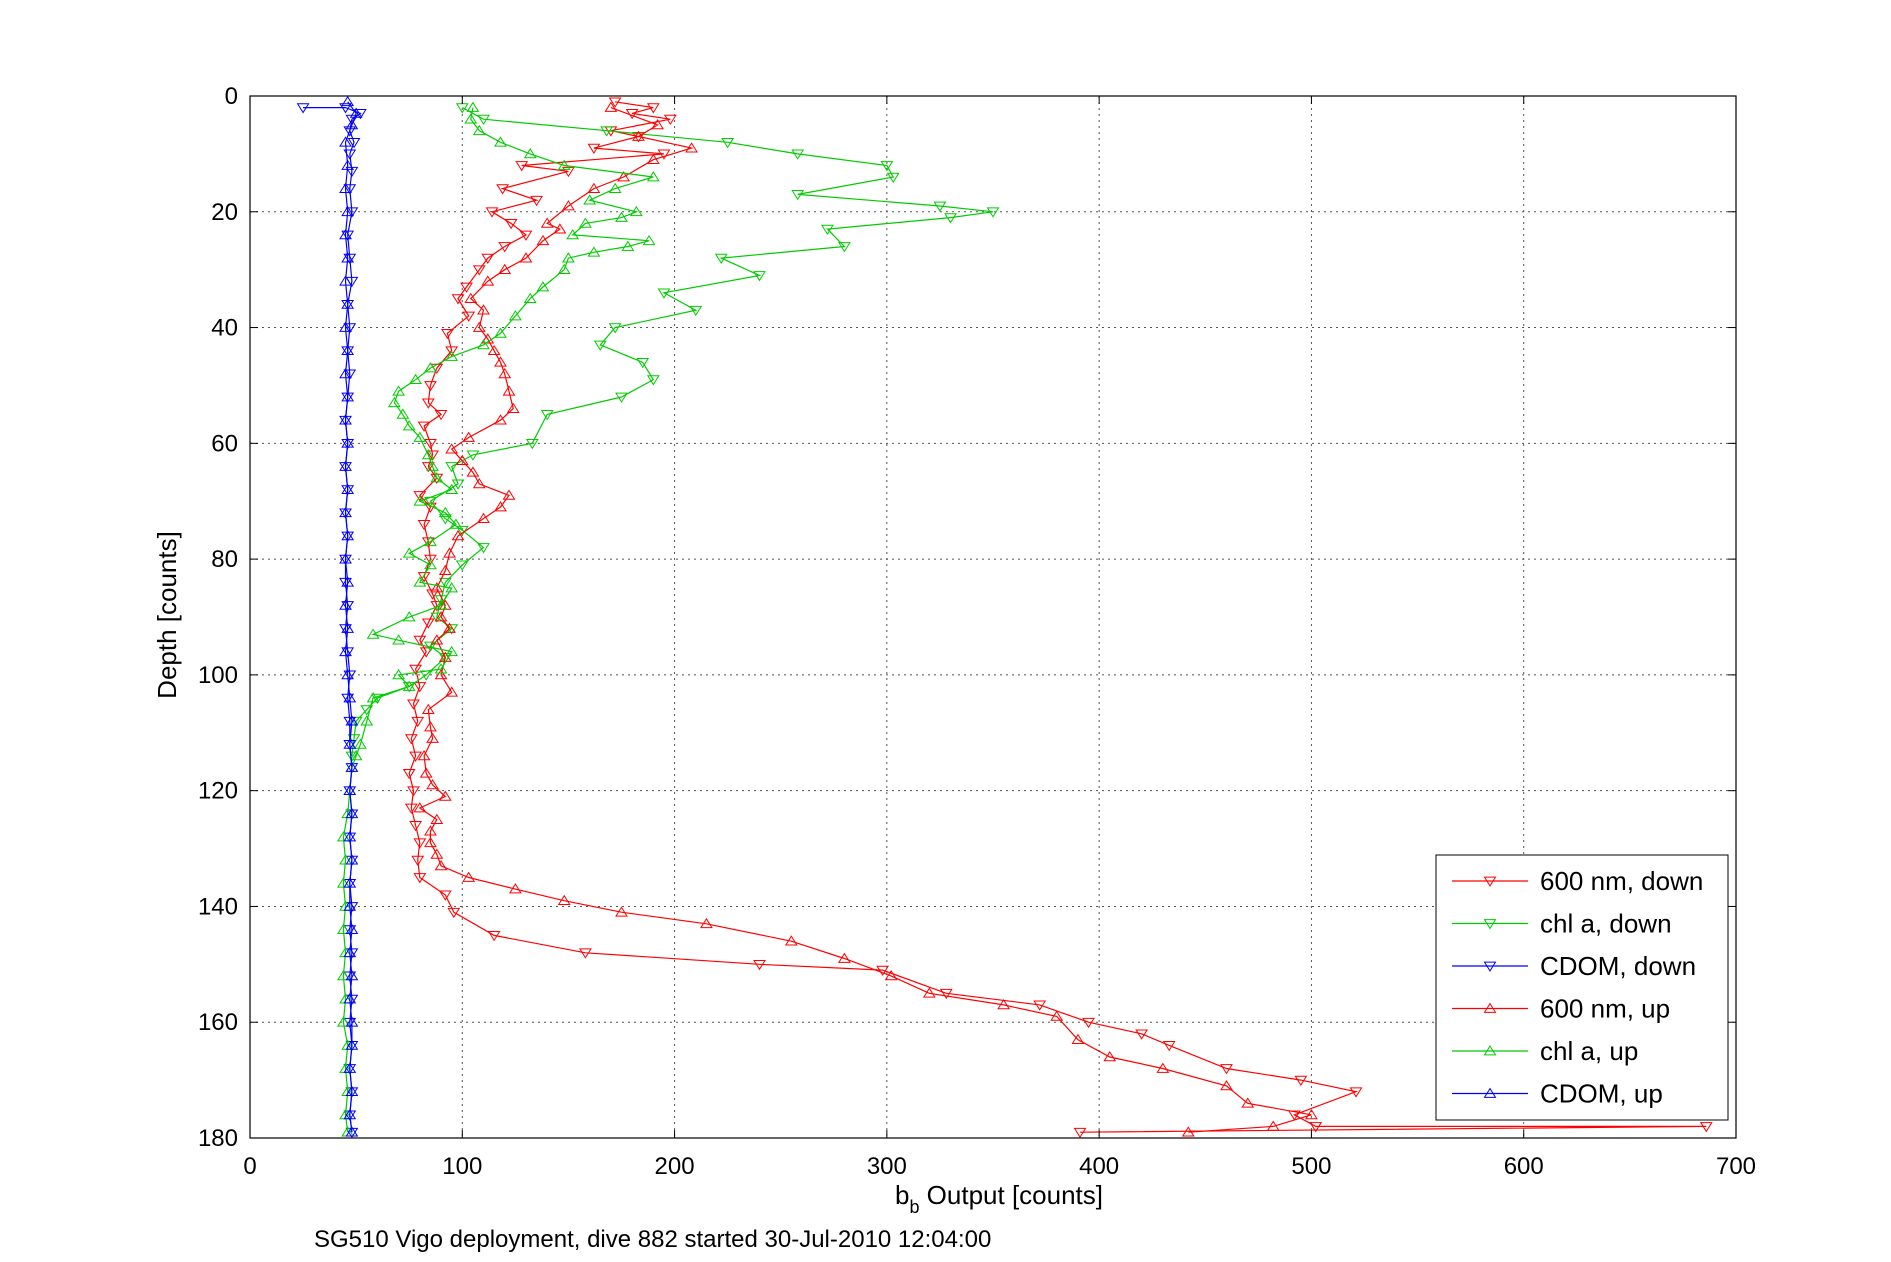 The image size is (1891, 1262). I want to click on legend-swatch-marker, so click(1490, 1092).